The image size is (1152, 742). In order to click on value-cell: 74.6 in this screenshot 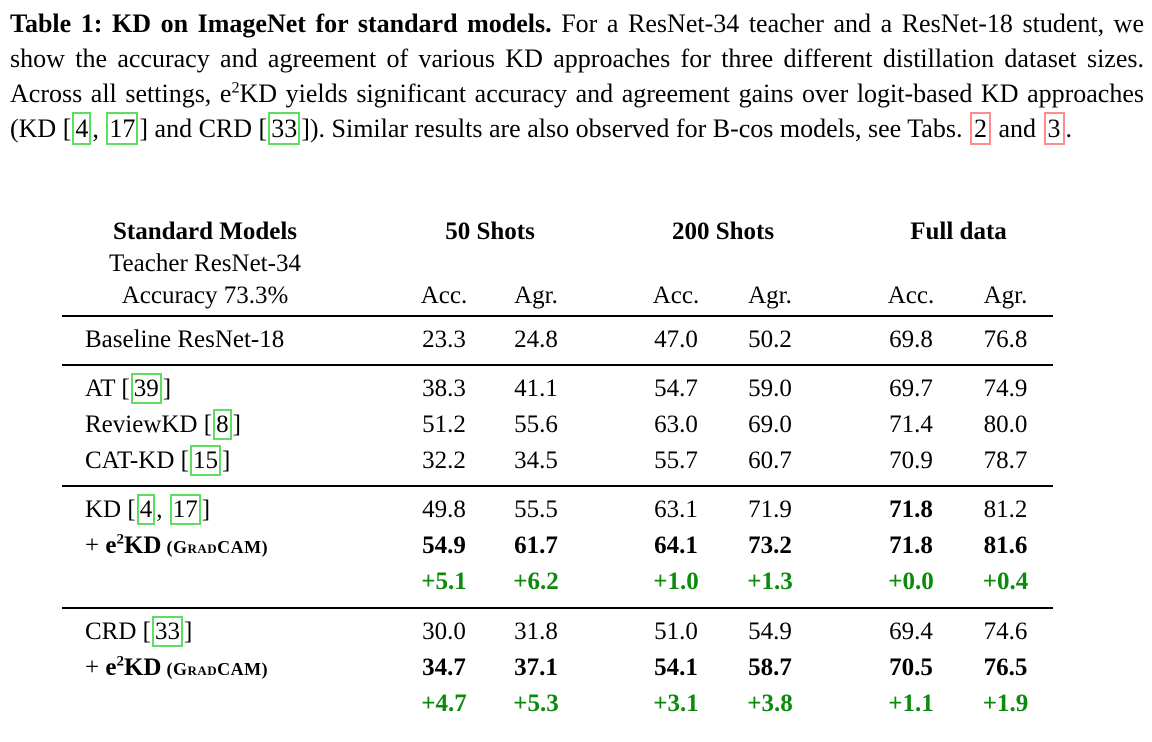, I will do `click(1005, 631)`.